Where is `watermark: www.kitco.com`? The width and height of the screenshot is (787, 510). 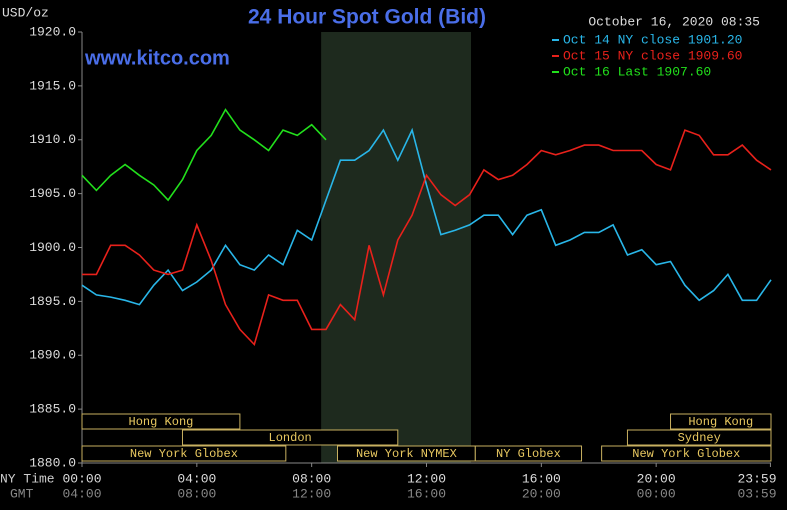
watermark: www.kitco.com is located at coordinates (157, 58).